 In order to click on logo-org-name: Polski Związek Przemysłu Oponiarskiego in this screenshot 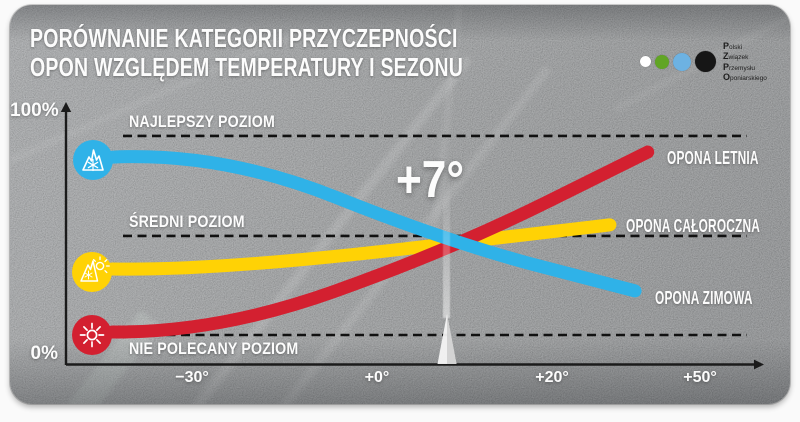, I will do `click(745, 61)`.